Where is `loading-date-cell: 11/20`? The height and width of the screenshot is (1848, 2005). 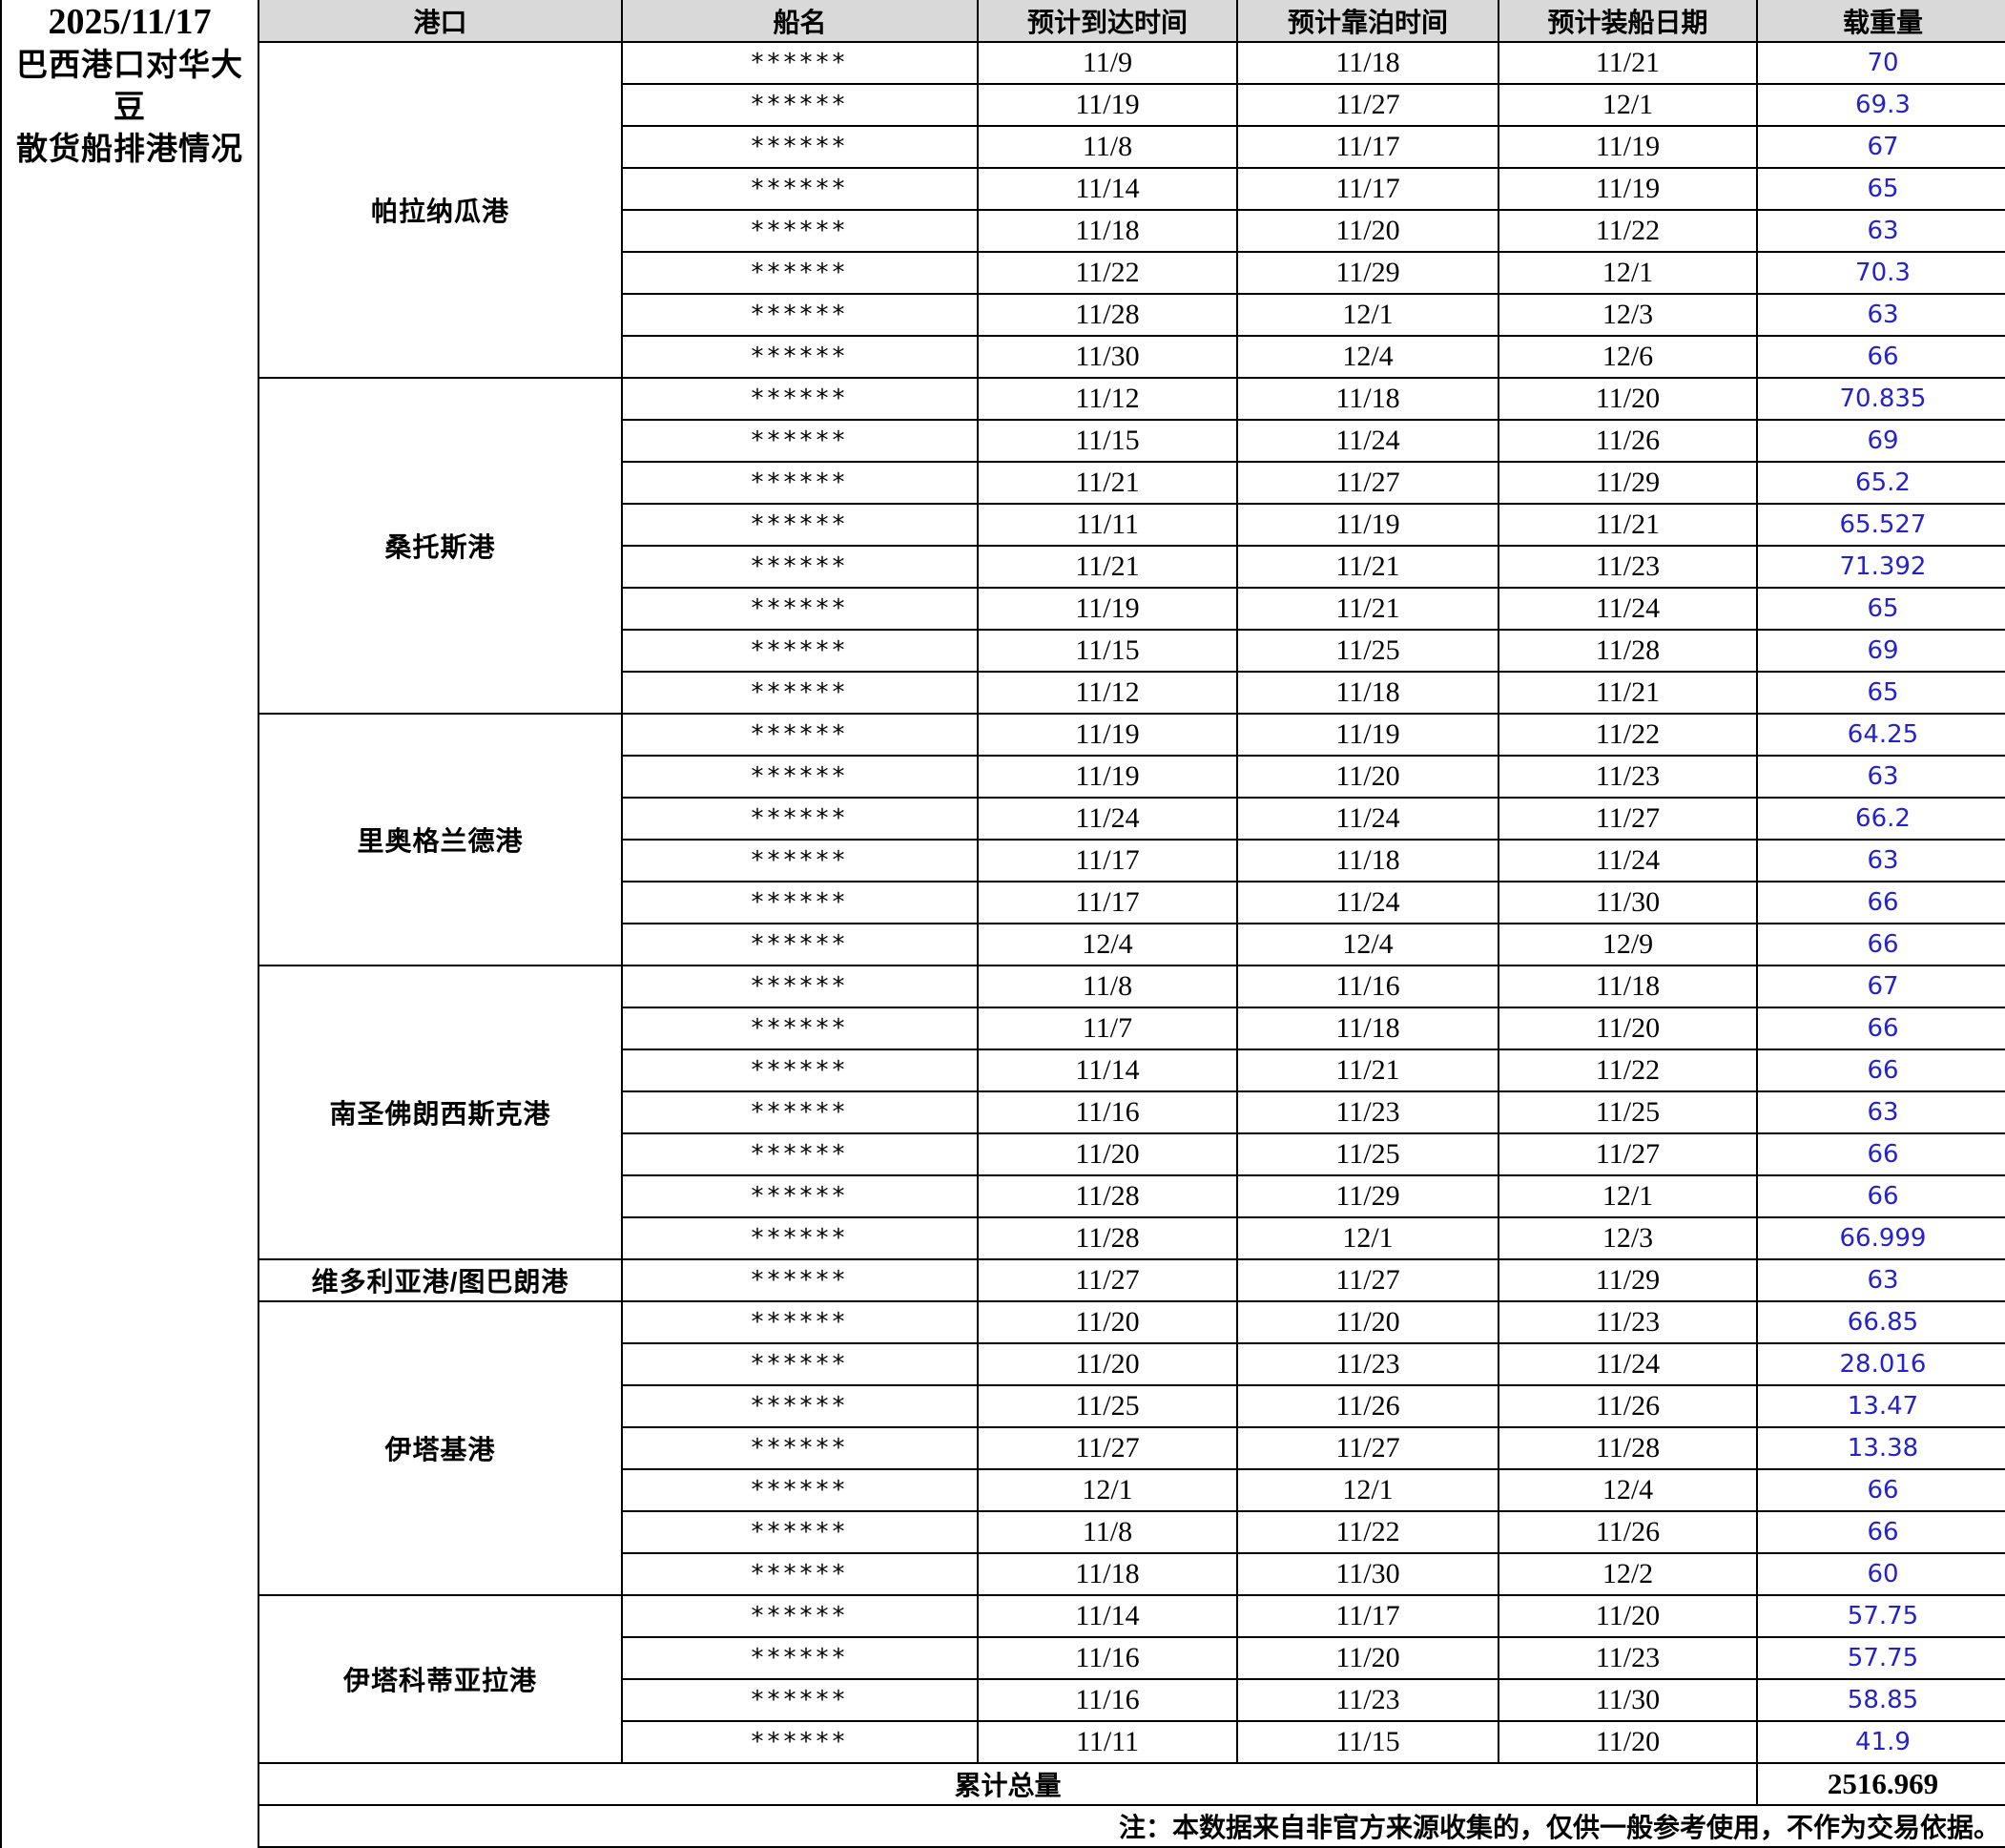
loading-date-cell: 11/20 is located at coordinates (1628, 1616).